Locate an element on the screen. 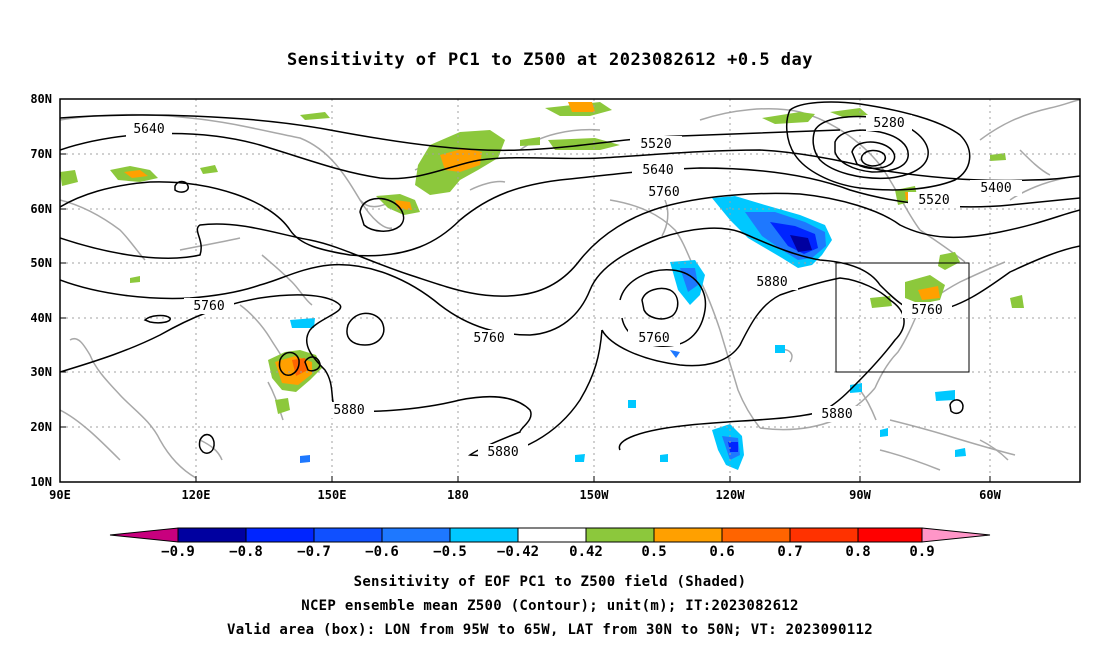 This screenshot has width=1100, height=650. lat-tick-label: 10N is located at coordinates (41, 482).